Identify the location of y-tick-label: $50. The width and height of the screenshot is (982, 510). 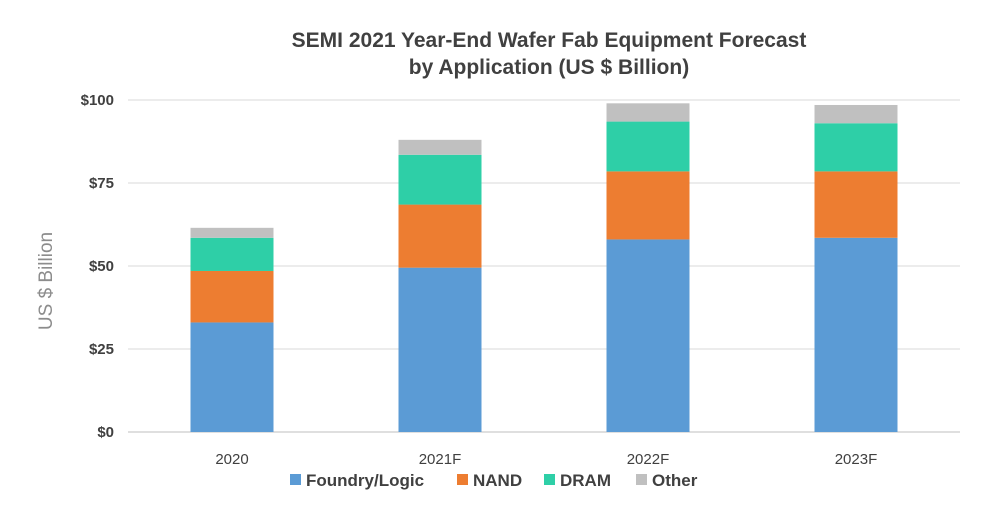
(101, 266).